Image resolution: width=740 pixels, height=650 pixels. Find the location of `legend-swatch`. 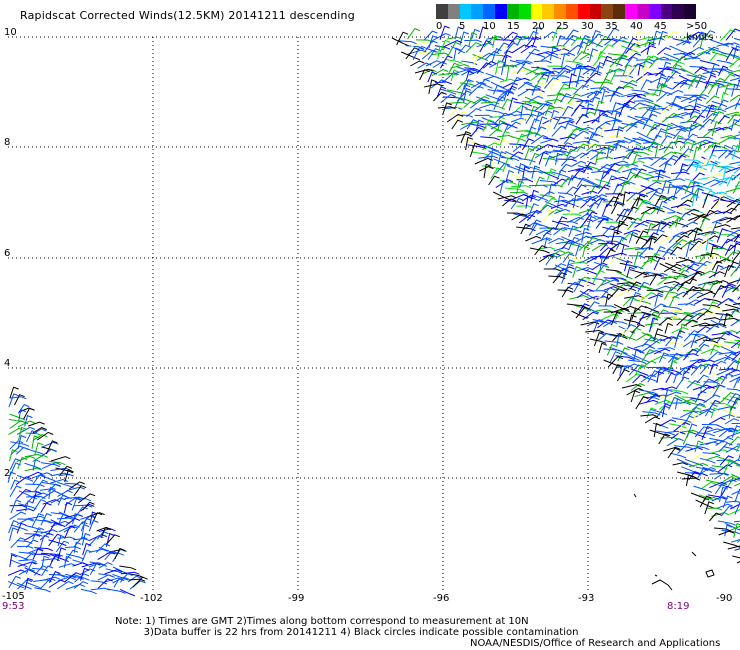

legend-swatch is located at coordinates (631, 11).